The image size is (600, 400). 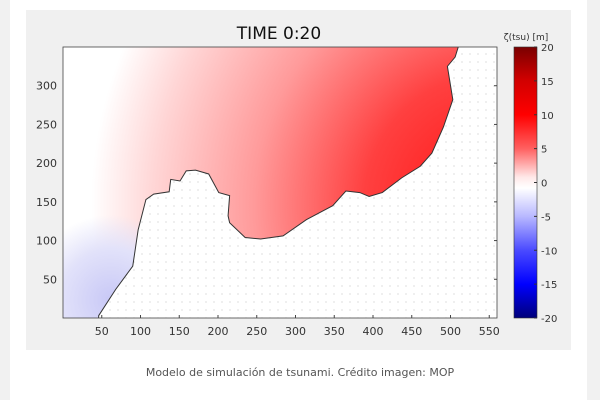 I want to click on x-tick-label: 450, so click(x=411, y=331).